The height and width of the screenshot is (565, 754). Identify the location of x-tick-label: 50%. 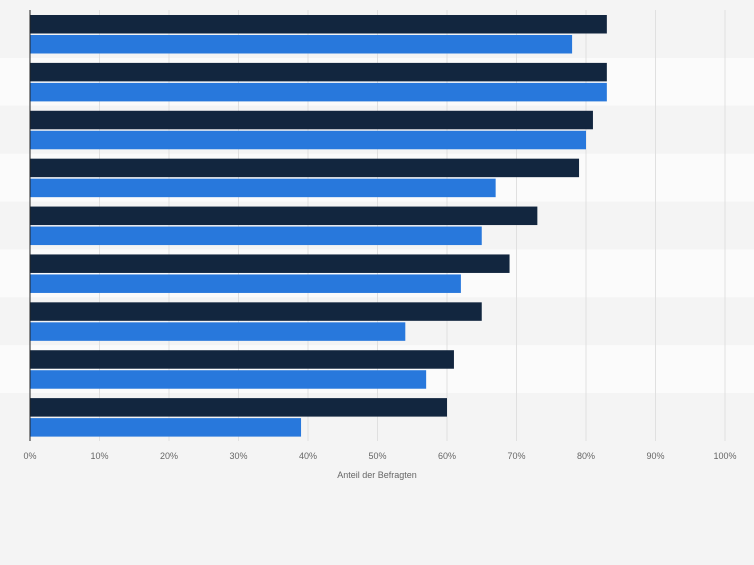
(377, 456).